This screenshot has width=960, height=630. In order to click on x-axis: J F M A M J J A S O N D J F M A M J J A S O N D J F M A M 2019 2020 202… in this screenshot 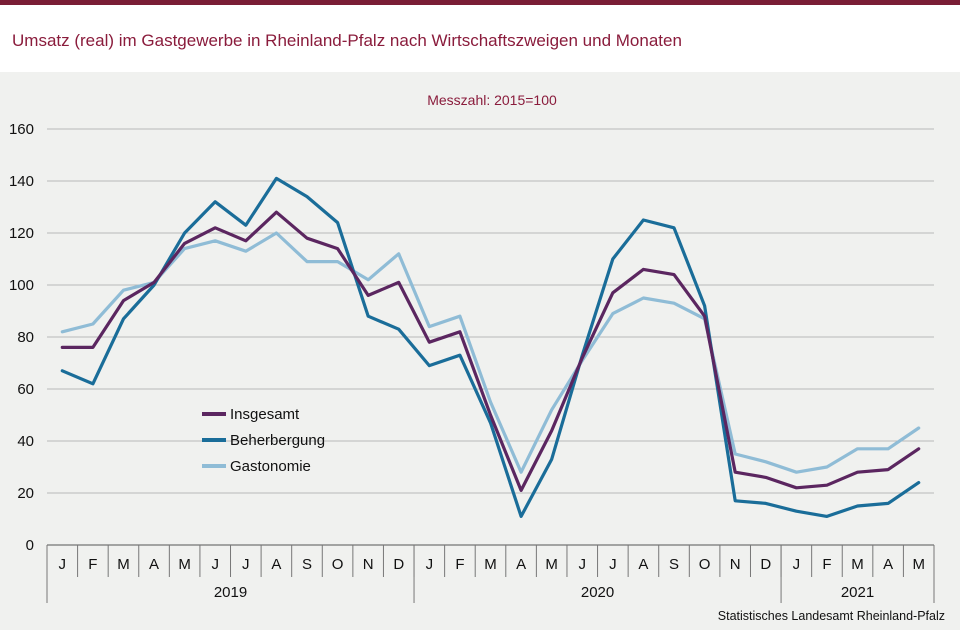, I will do `click(490, 574)`.